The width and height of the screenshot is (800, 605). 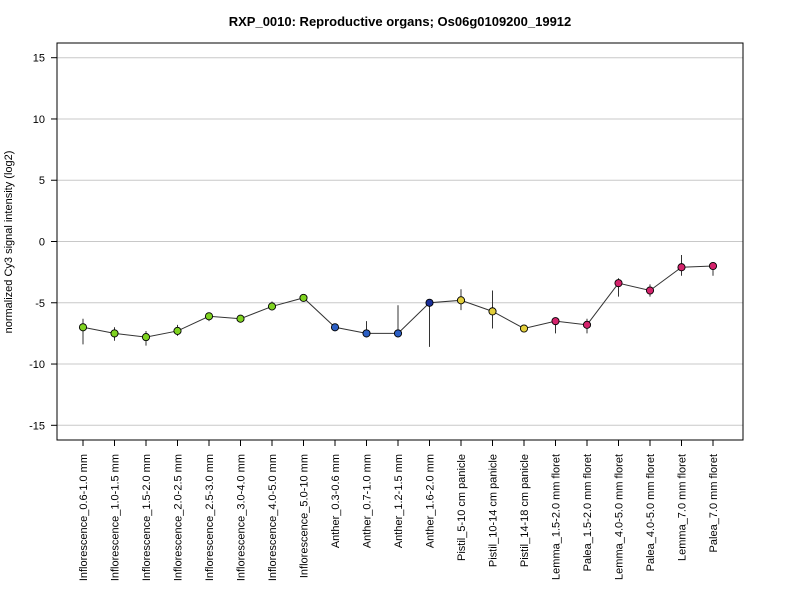 I want to click on y-tick-label: 0, so click(x=42, y=243).